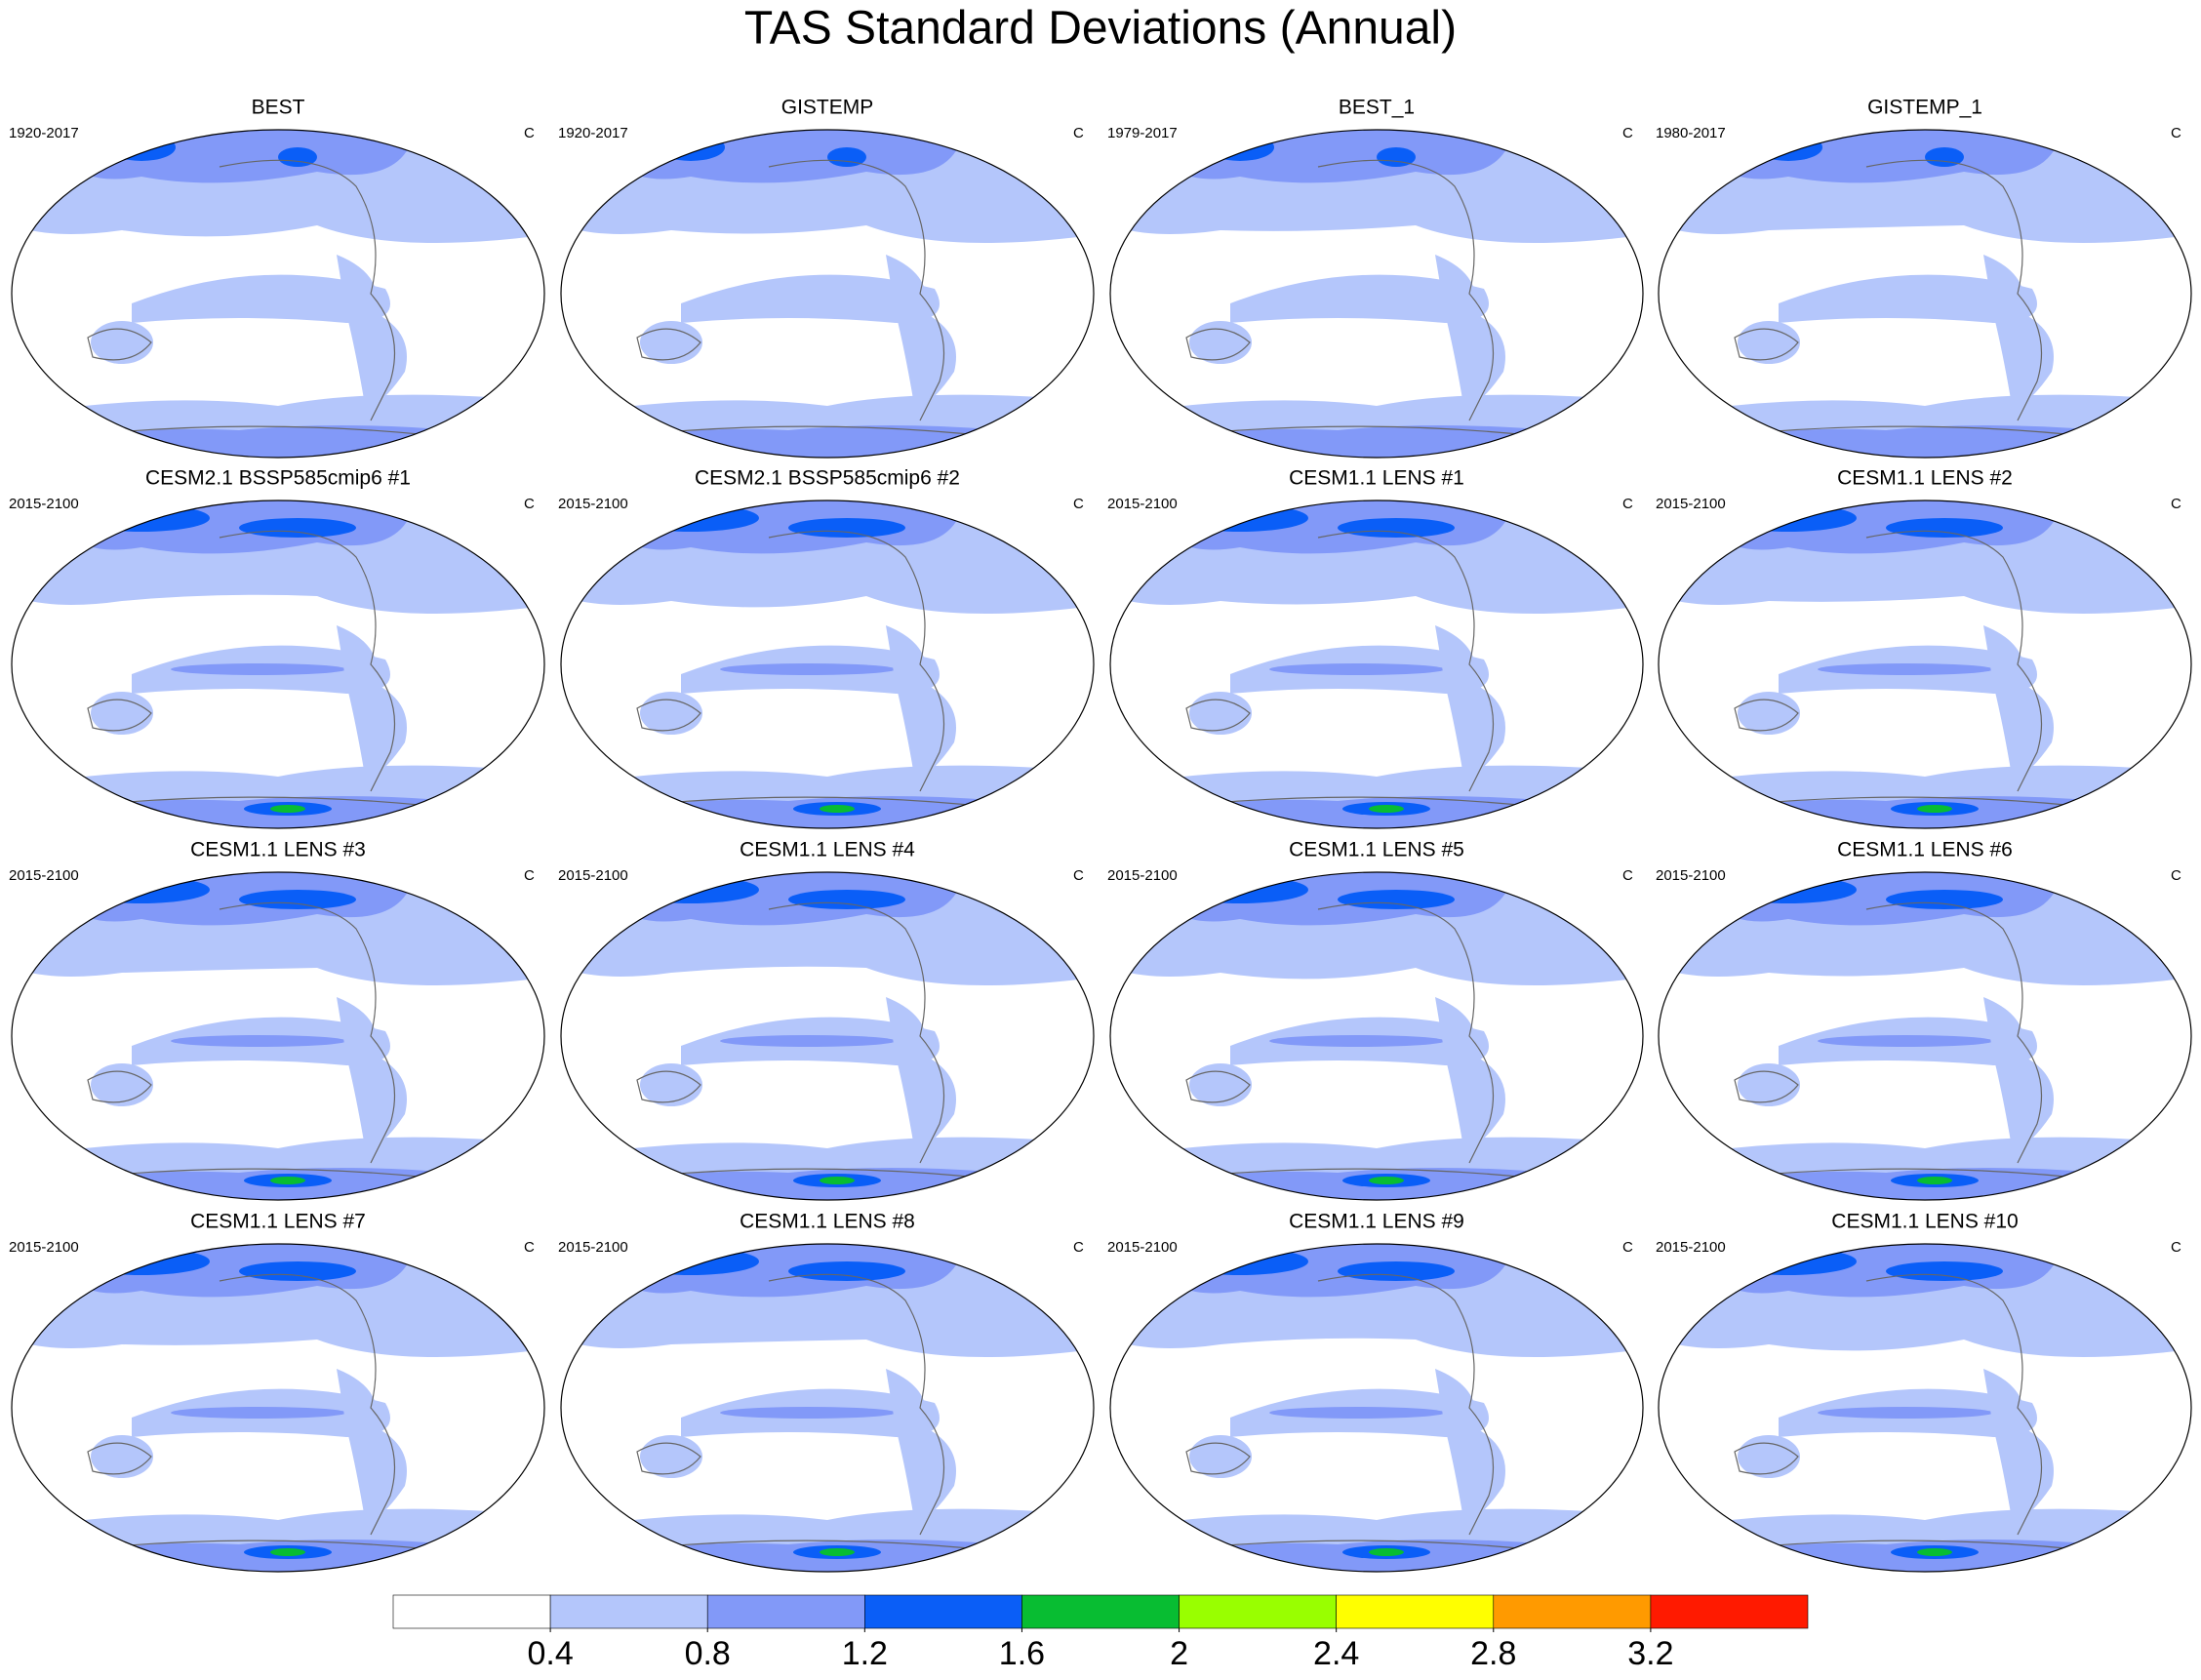 This screenshot has height=1680, width=2201. I want to click on panel-title: CESM1.1 LENS #7, so click(278, 1222).